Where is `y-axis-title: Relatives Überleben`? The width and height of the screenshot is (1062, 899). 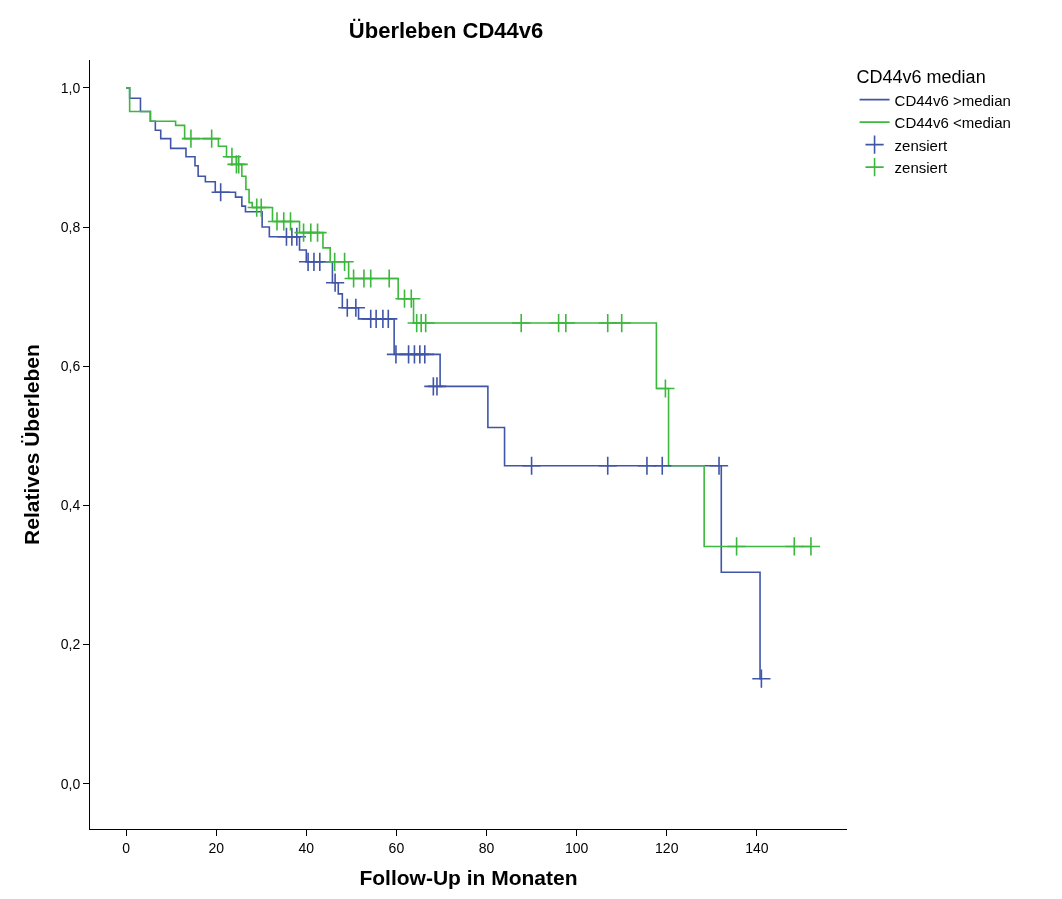
y-axis-title: Relatives Überleben is located at coordinates (31, 444).